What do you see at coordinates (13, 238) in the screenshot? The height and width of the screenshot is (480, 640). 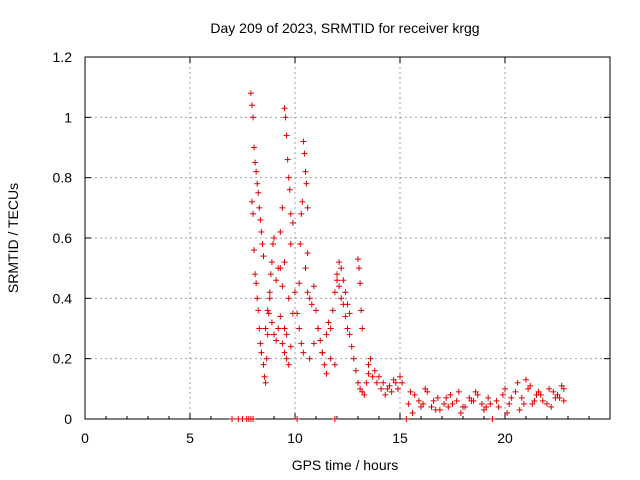 I see `y-axis-label: SRMTID / TECUs` at bounding box center [13, 238].